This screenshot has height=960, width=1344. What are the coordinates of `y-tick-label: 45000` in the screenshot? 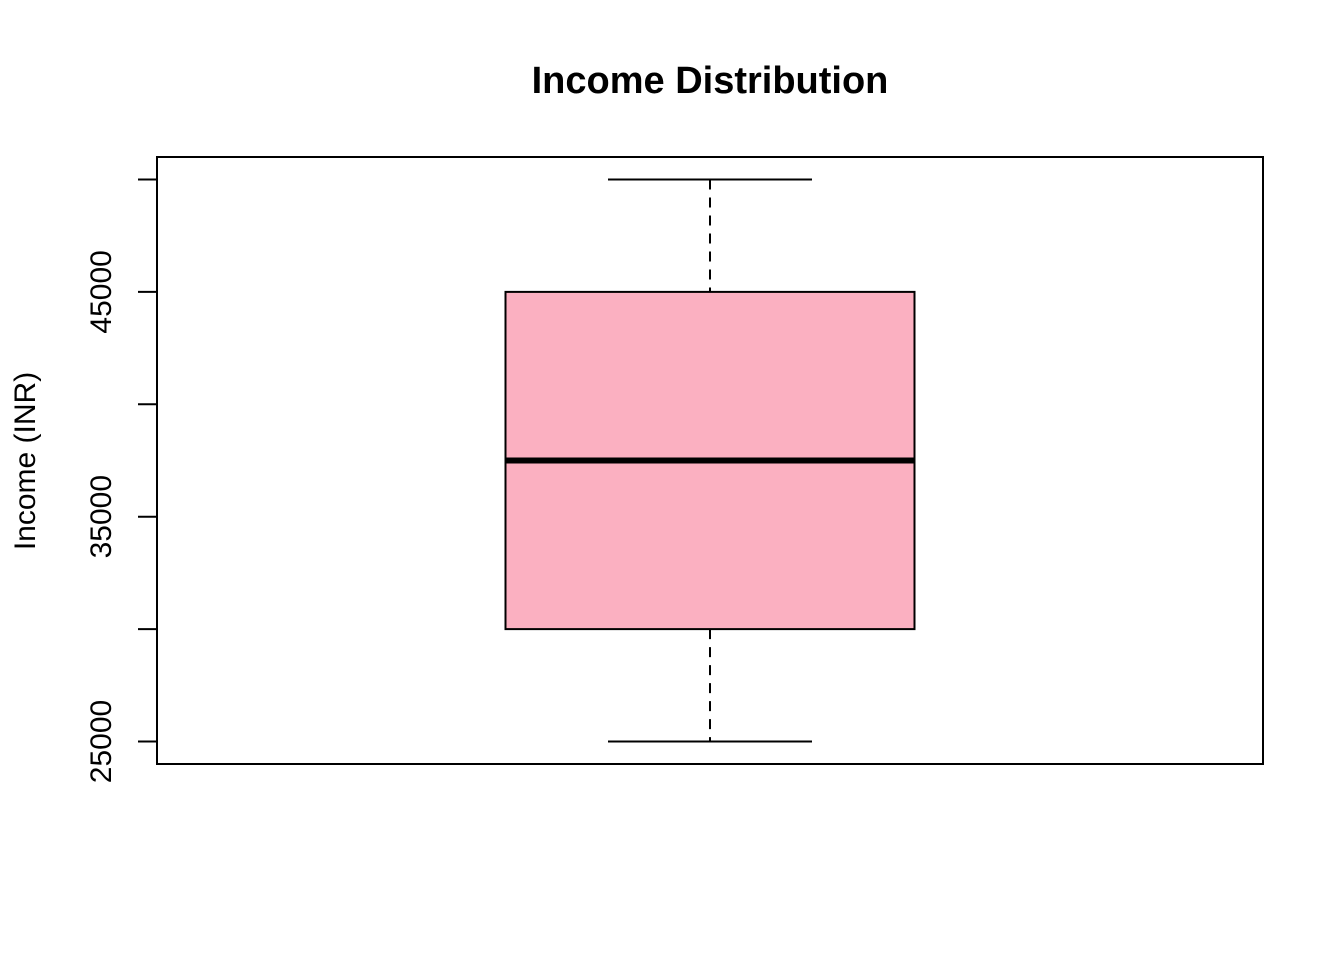 It's located at (101, 291).